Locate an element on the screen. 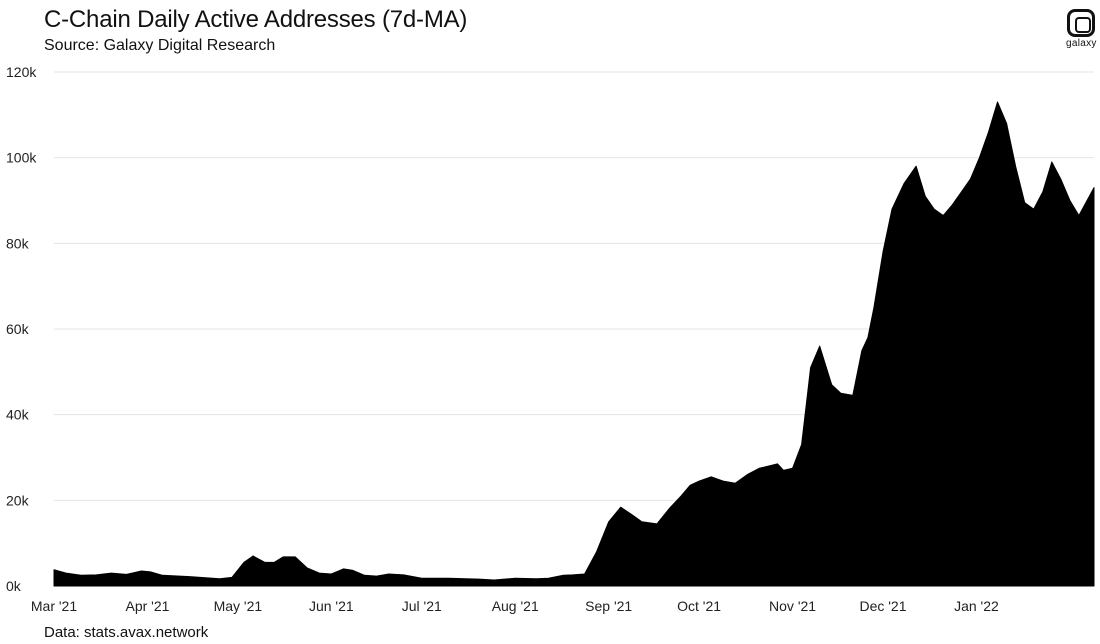 The image size is (1100, 644). y-tick-label: 60k is located at coordinates (18, 329).